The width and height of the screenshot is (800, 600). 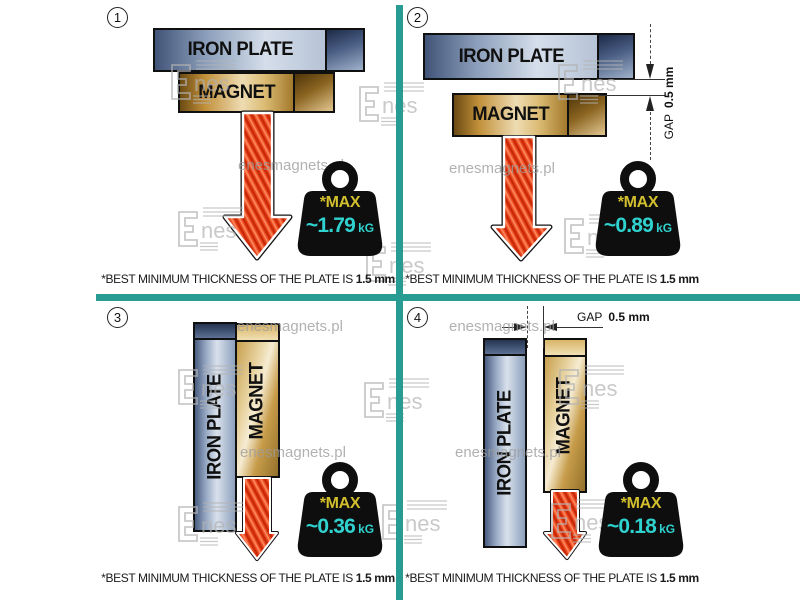 I want to click on max-weight-value: ~0.89 kG, so click(x=638, y=225).